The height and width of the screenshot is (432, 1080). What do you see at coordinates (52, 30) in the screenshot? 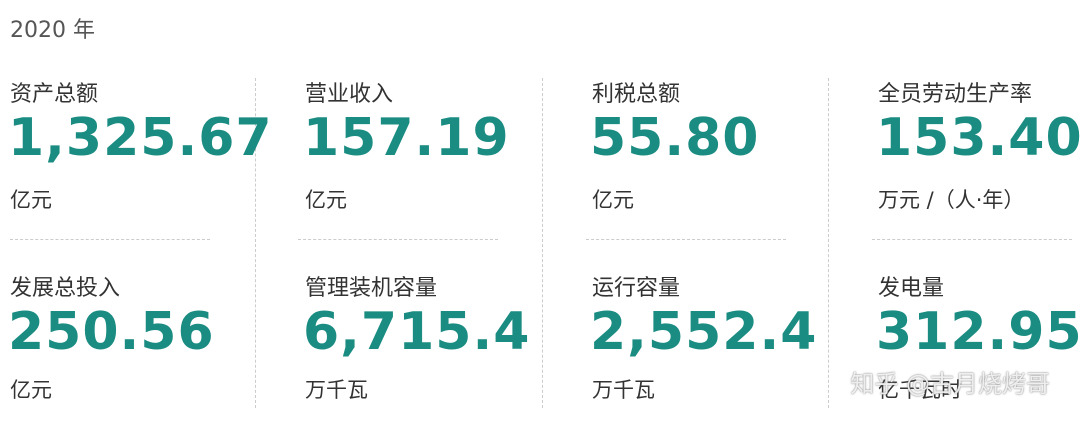
I see `year-label: 2020 年` at bounding box center [52, 30].